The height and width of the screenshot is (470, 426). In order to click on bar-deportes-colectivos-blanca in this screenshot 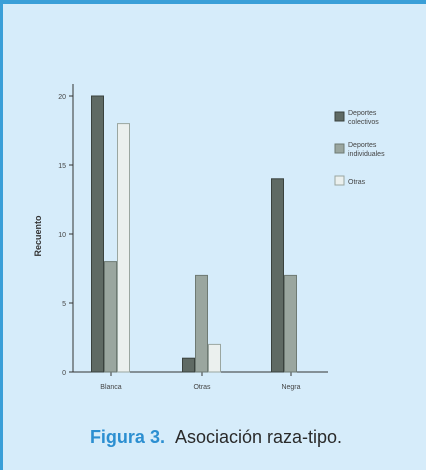, I will do `click(97, 234)`.